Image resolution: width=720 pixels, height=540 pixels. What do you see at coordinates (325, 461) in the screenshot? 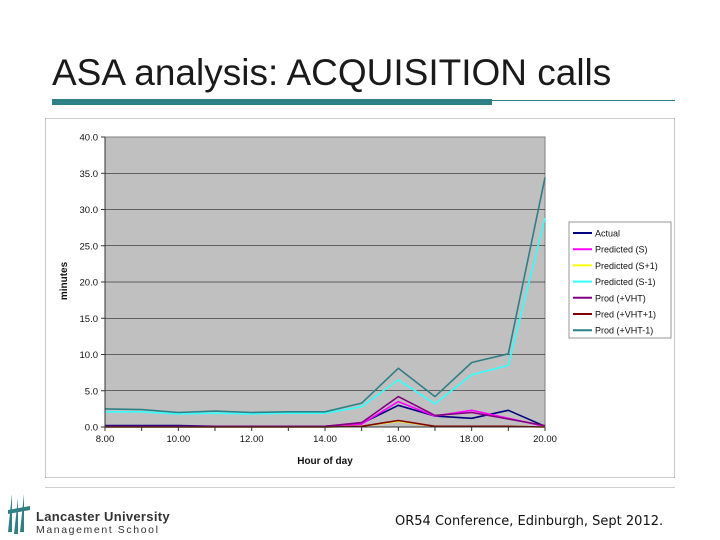
I see `x-axis-label: Hour of day` at bounding box center [325, 461].